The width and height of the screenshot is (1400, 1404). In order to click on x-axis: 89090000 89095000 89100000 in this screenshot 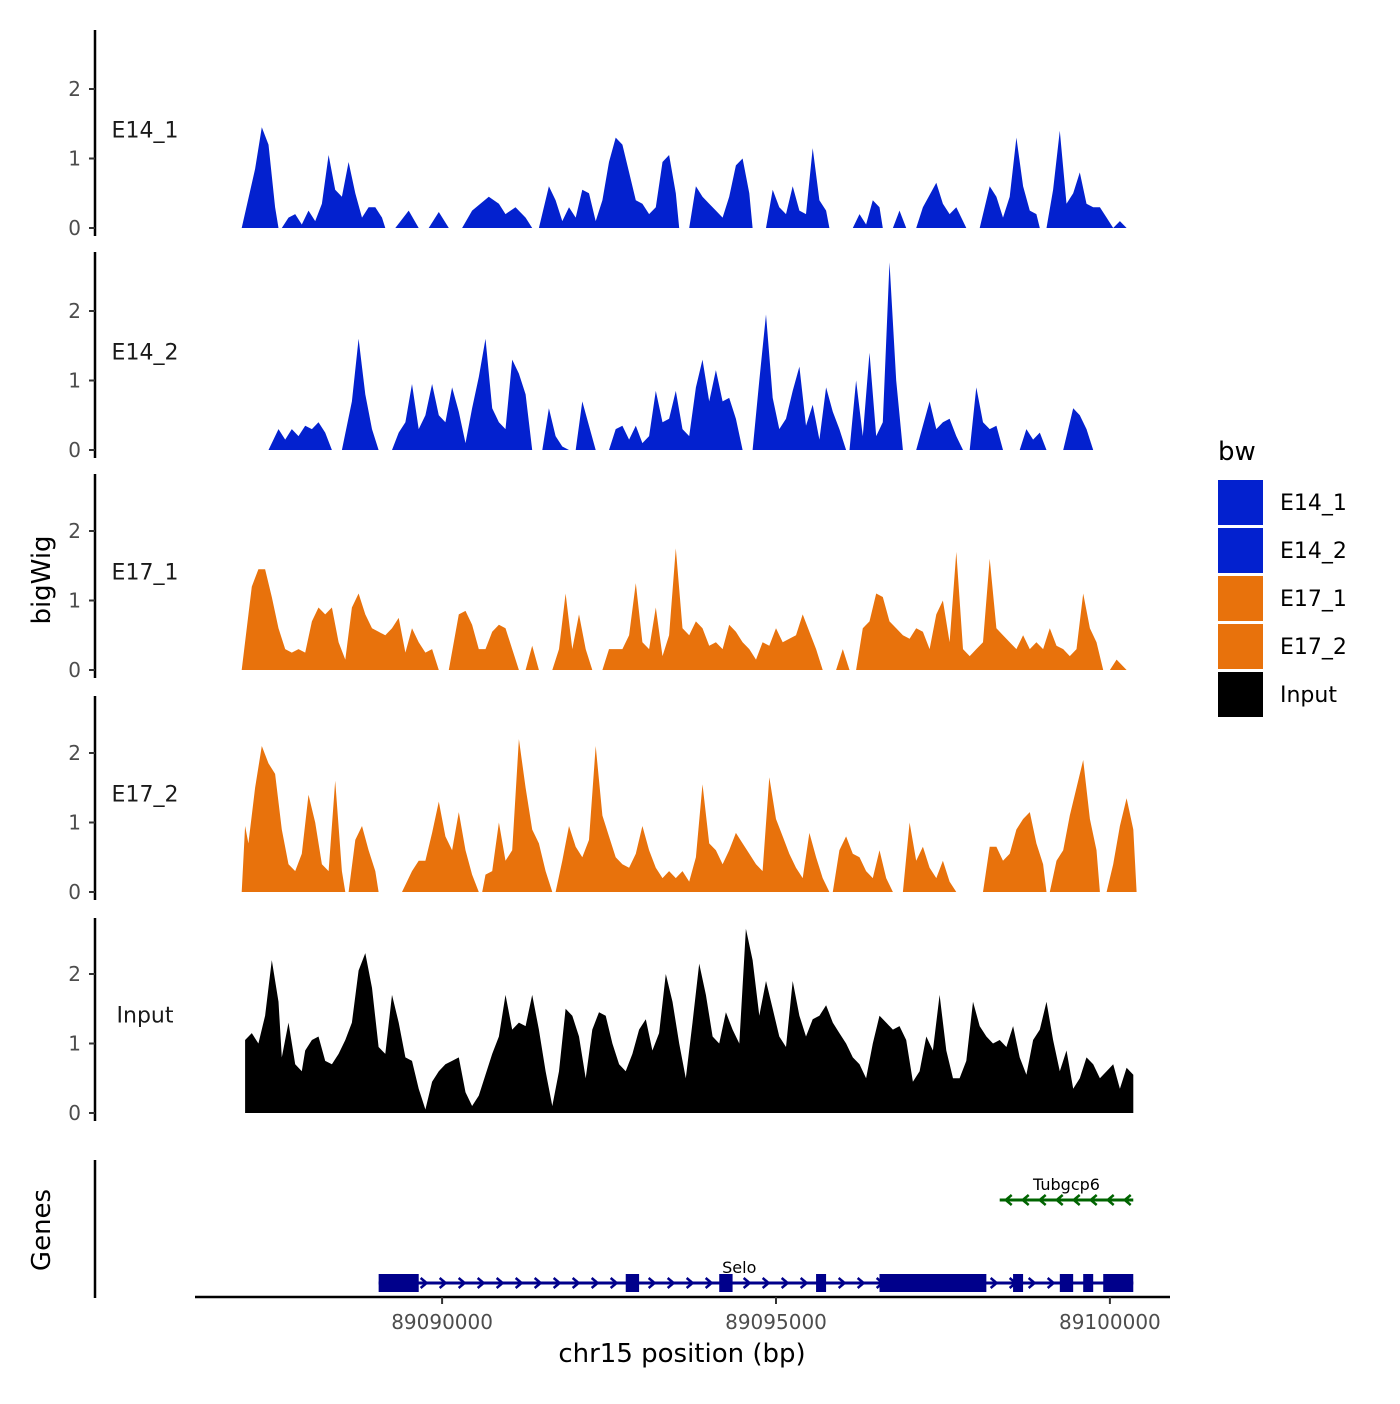, I will do `click(682, 1314)`.